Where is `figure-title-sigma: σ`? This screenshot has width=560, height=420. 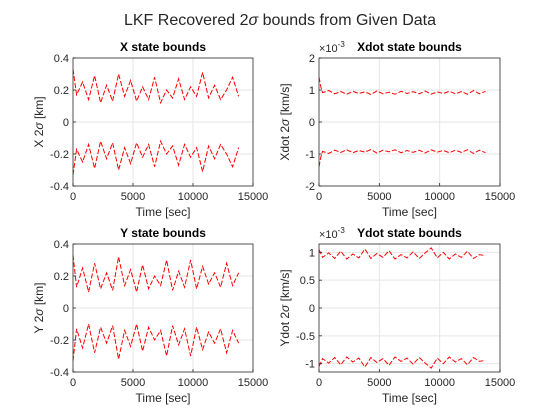 figure-title-sigma: σ is located at coordinates (253, 20).